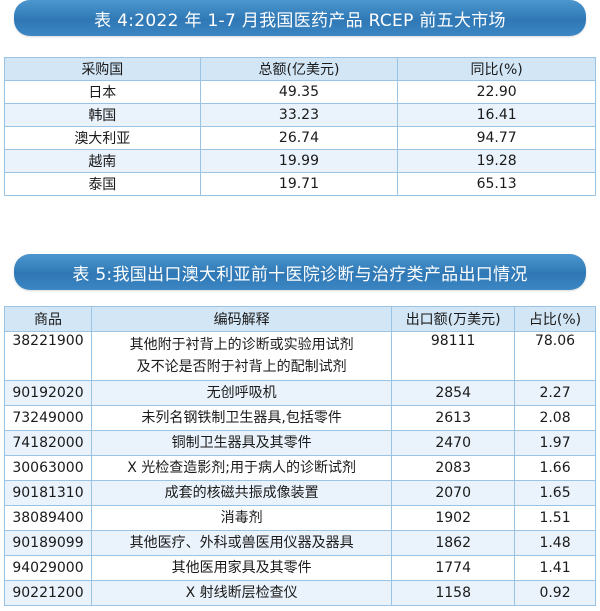 Image resolution: width=600 pixels, height=611 pixels. What do you see at coordinates (241, 518) in the screenshot?
I see `desc-cell: 消毒剂` at bounding box center [241, 518].